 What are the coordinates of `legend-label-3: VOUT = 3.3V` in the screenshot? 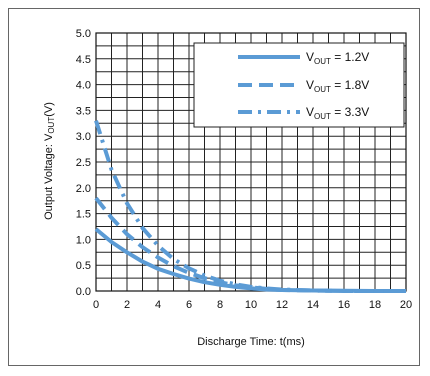 It's located at (337, 113).